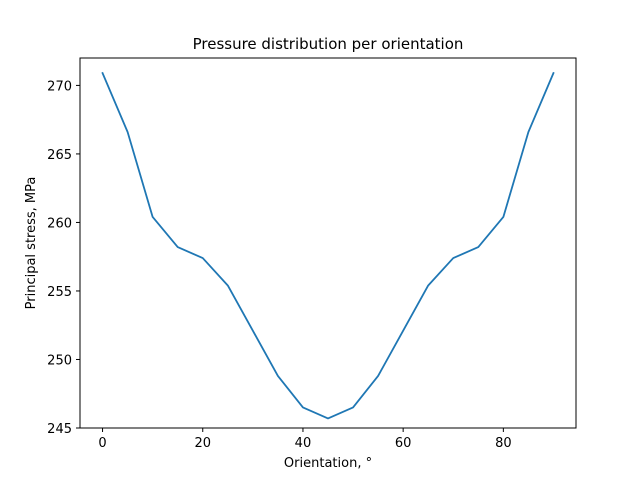 Image resolution: width=640 pixels, height=480 pixels. Describe the element at coordinates (328, 44) in the screenshot. I see `chart-title: Pressure distribution per orientation` at that location.